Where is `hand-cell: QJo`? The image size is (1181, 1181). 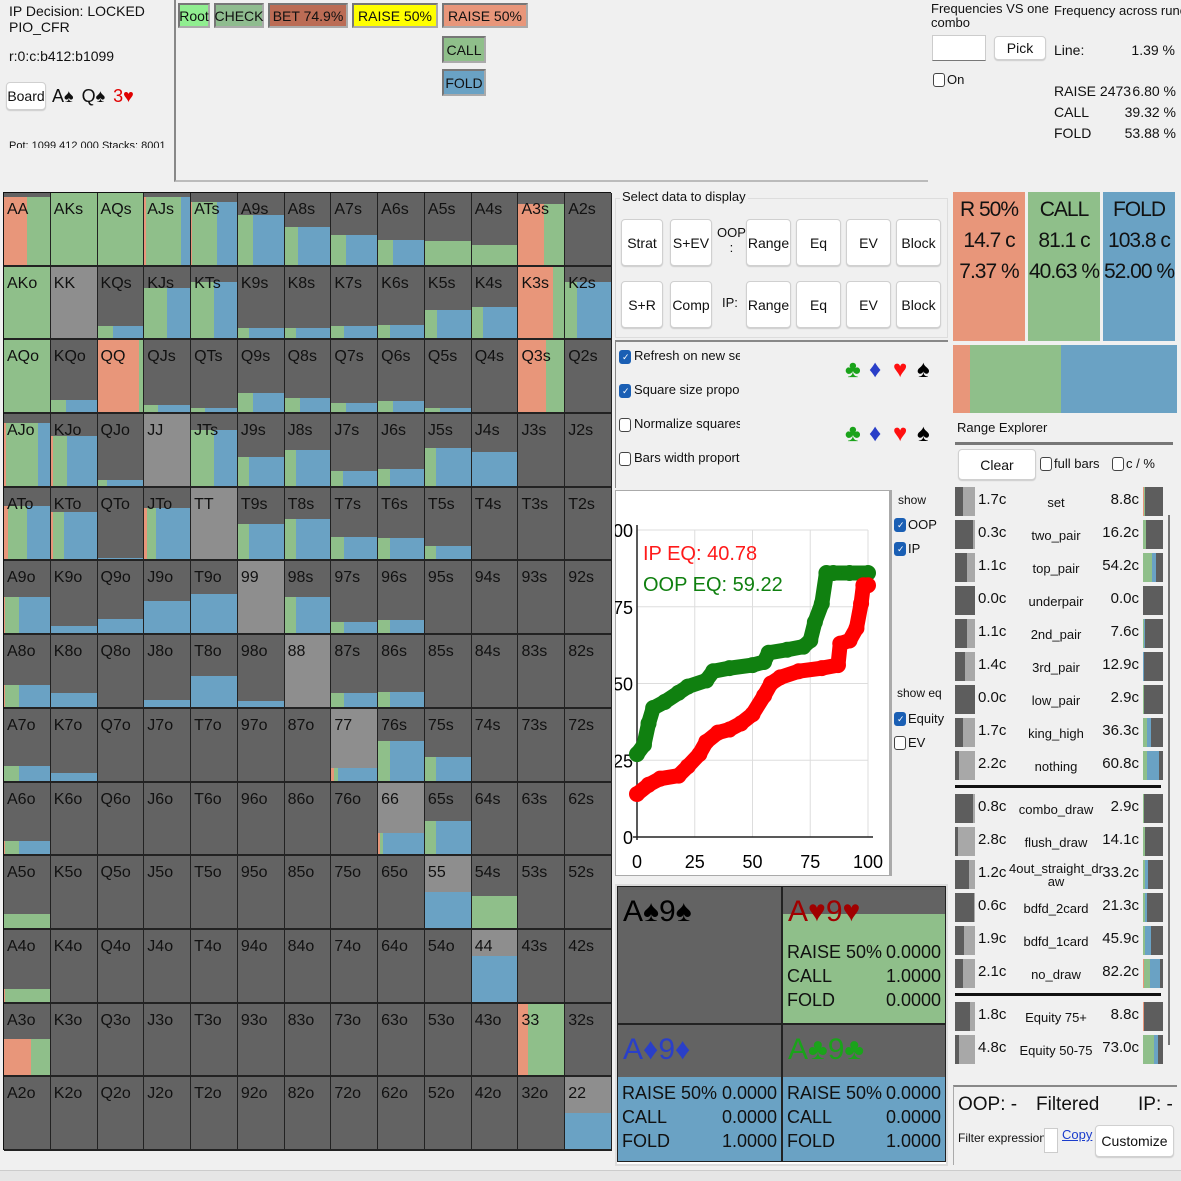 hand-cell: QJo is located at coordinates (121, 451).